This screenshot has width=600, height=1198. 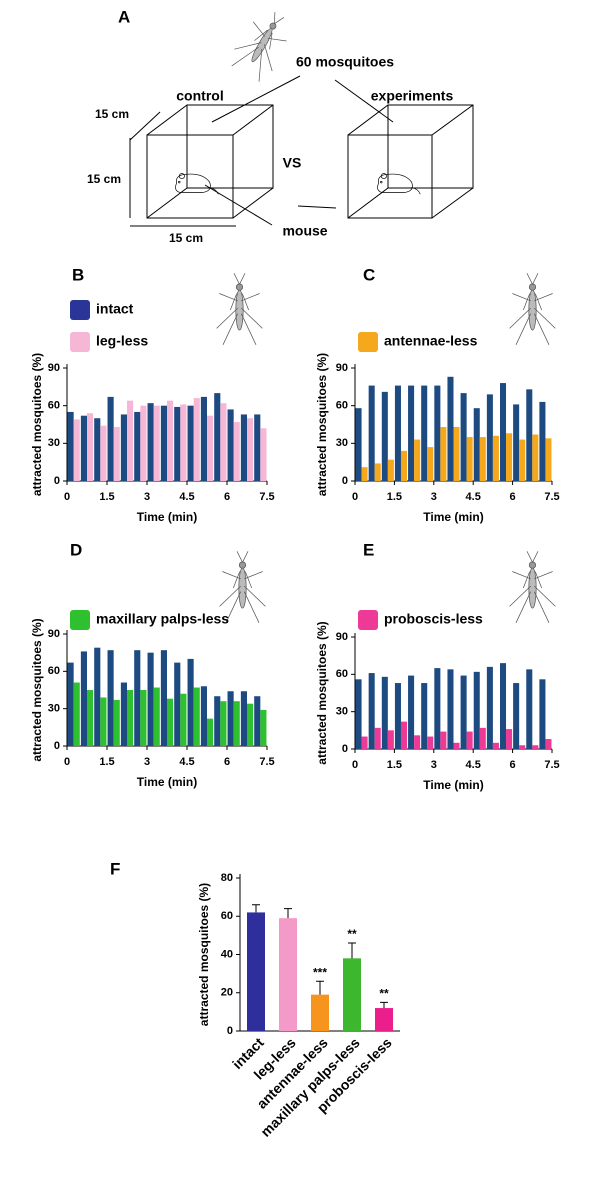 What do you see at coordinates (304, 231) in the screenshot?
I see `mouse-label: mouse` at bounding box center [304, 231].